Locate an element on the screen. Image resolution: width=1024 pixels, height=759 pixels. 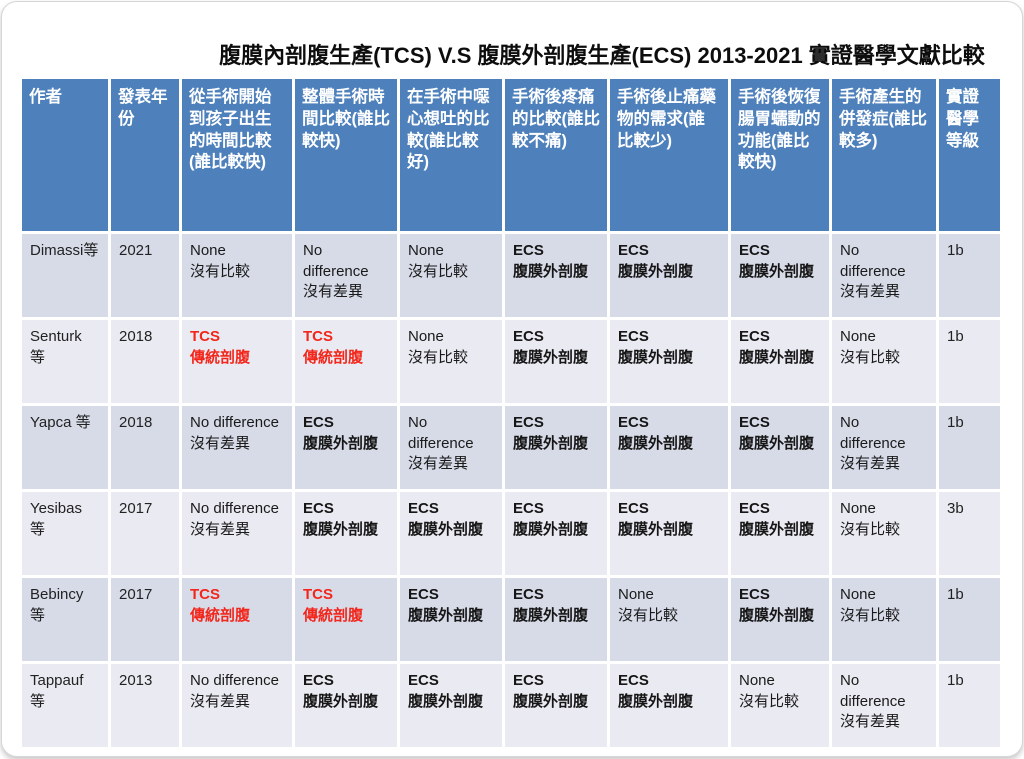
evidence-grade-cell: 1b is located at coordinates (969, 705).